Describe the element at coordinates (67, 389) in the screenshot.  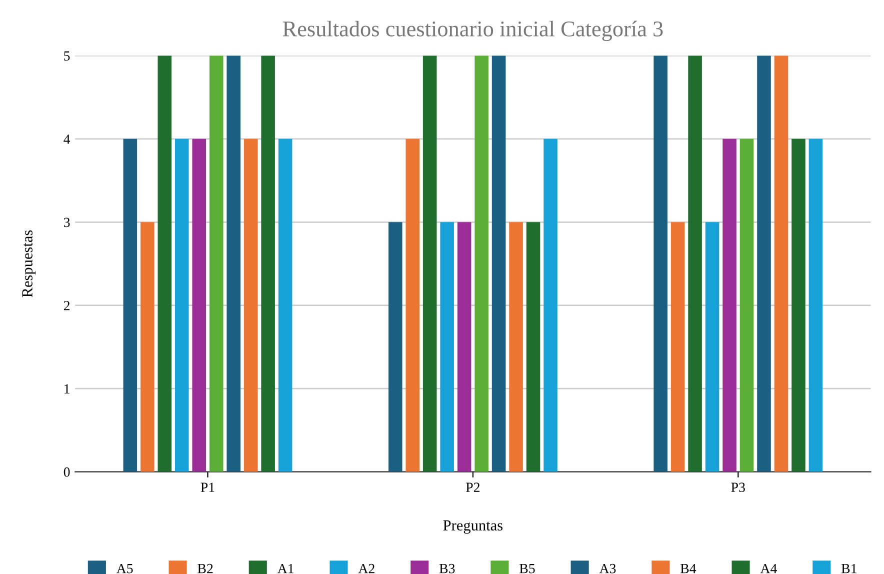
I see `y-tick-label: 1` at that location.